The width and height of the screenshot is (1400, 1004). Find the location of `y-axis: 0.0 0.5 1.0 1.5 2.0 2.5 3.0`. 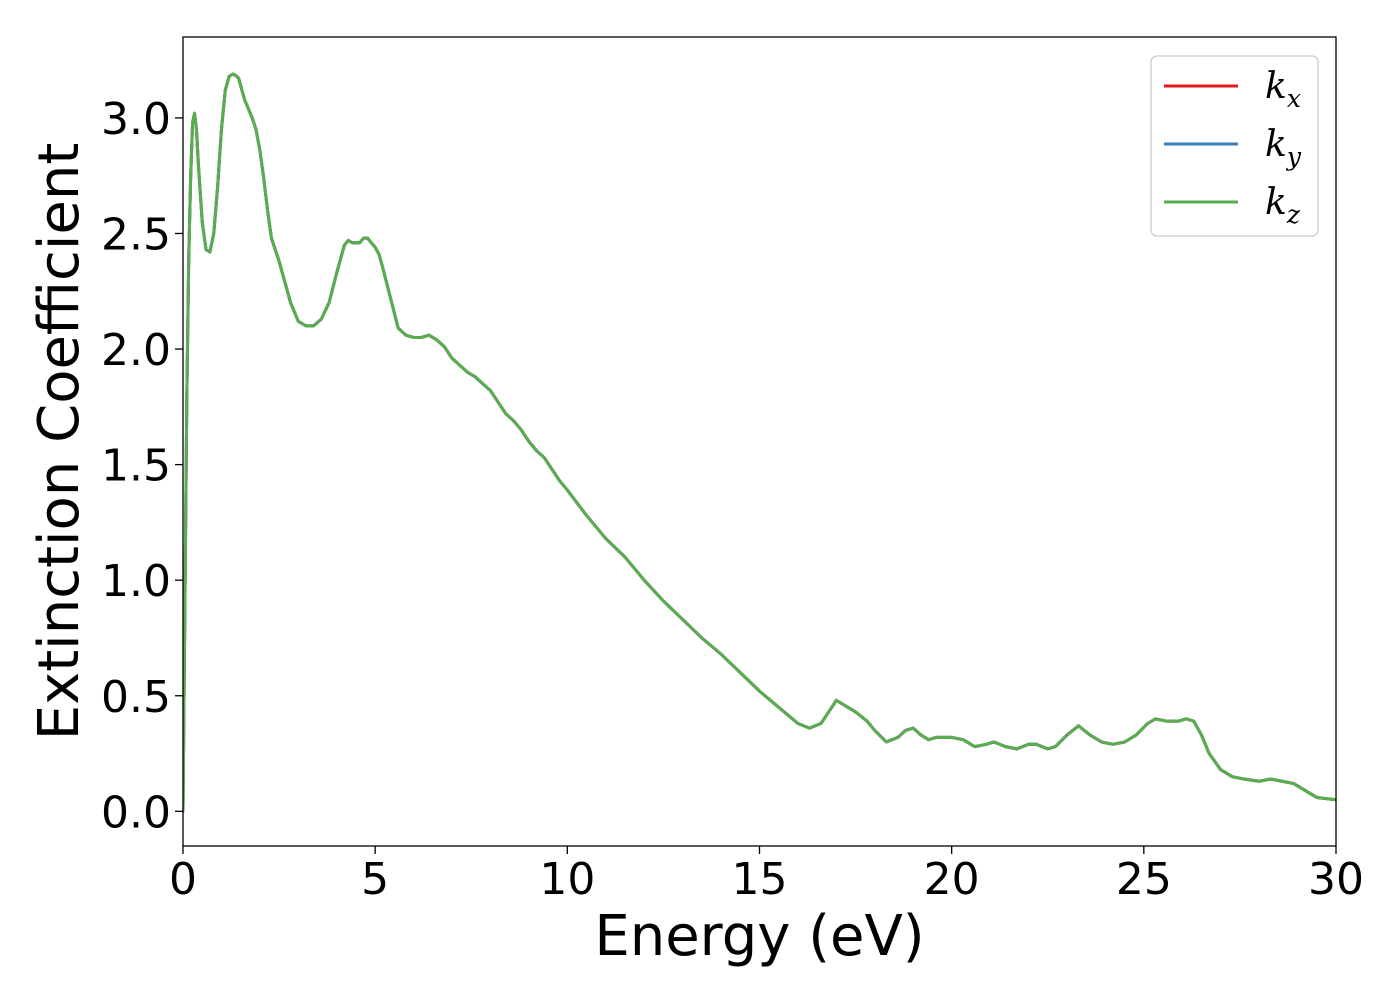

y-axis: 0.0 0.5 1.0 1.5 2.0 2.5 3.0 is located at coordinates (142, 466).